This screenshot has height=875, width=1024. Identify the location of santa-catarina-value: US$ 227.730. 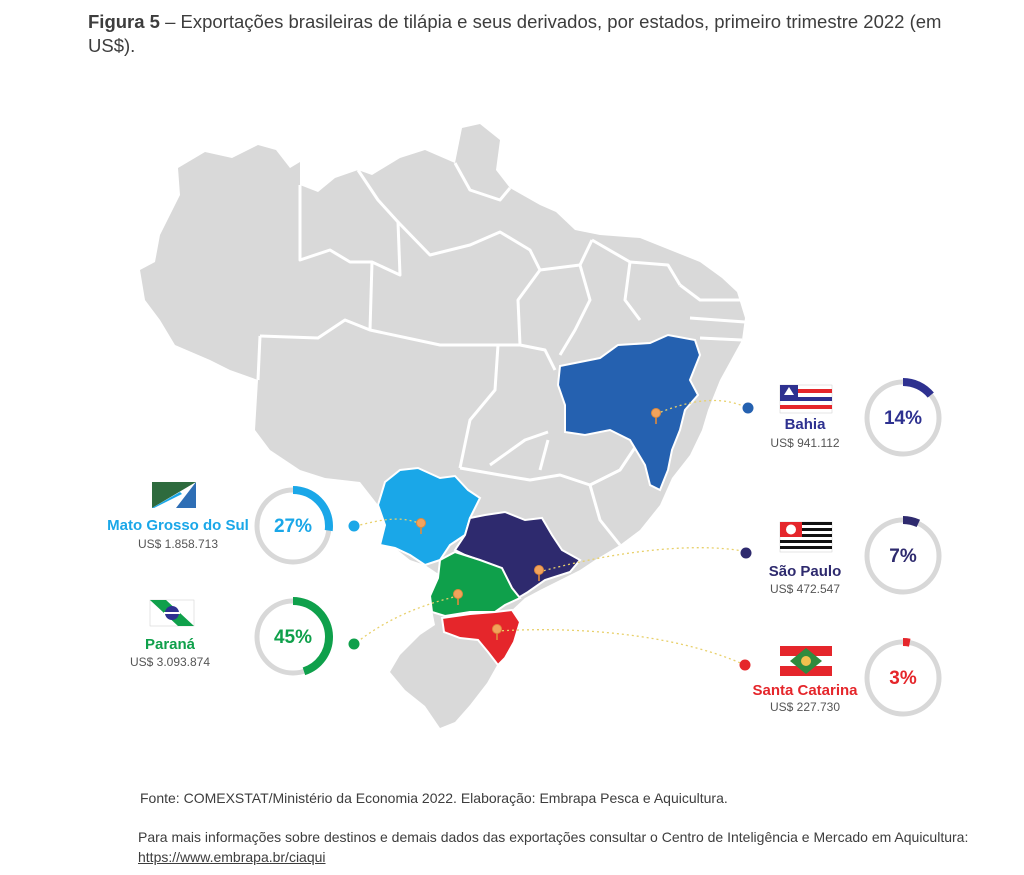
(805, 707).